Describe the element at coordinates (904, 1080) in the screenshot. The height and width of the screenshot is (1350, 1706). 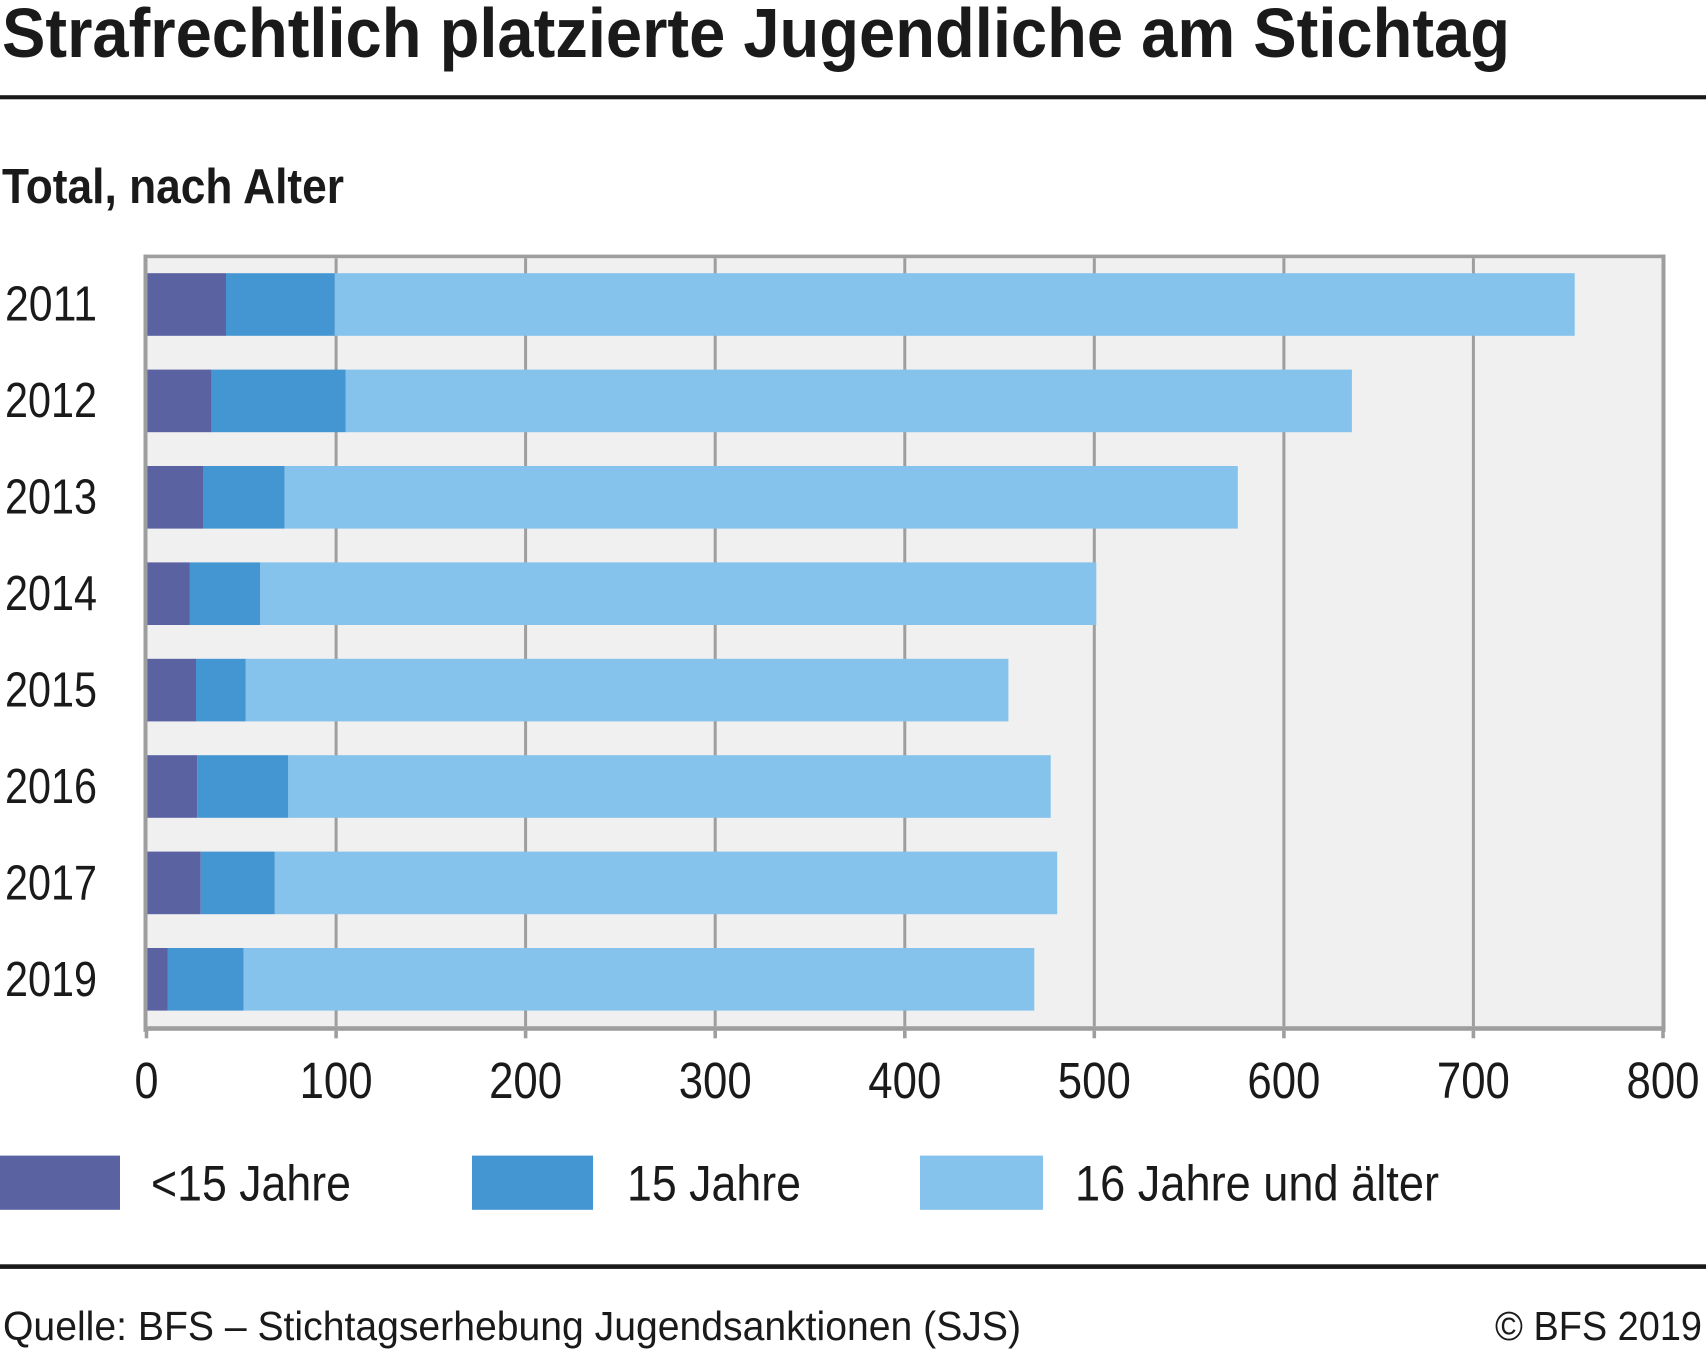
I see `svg-text: 400` at that location.